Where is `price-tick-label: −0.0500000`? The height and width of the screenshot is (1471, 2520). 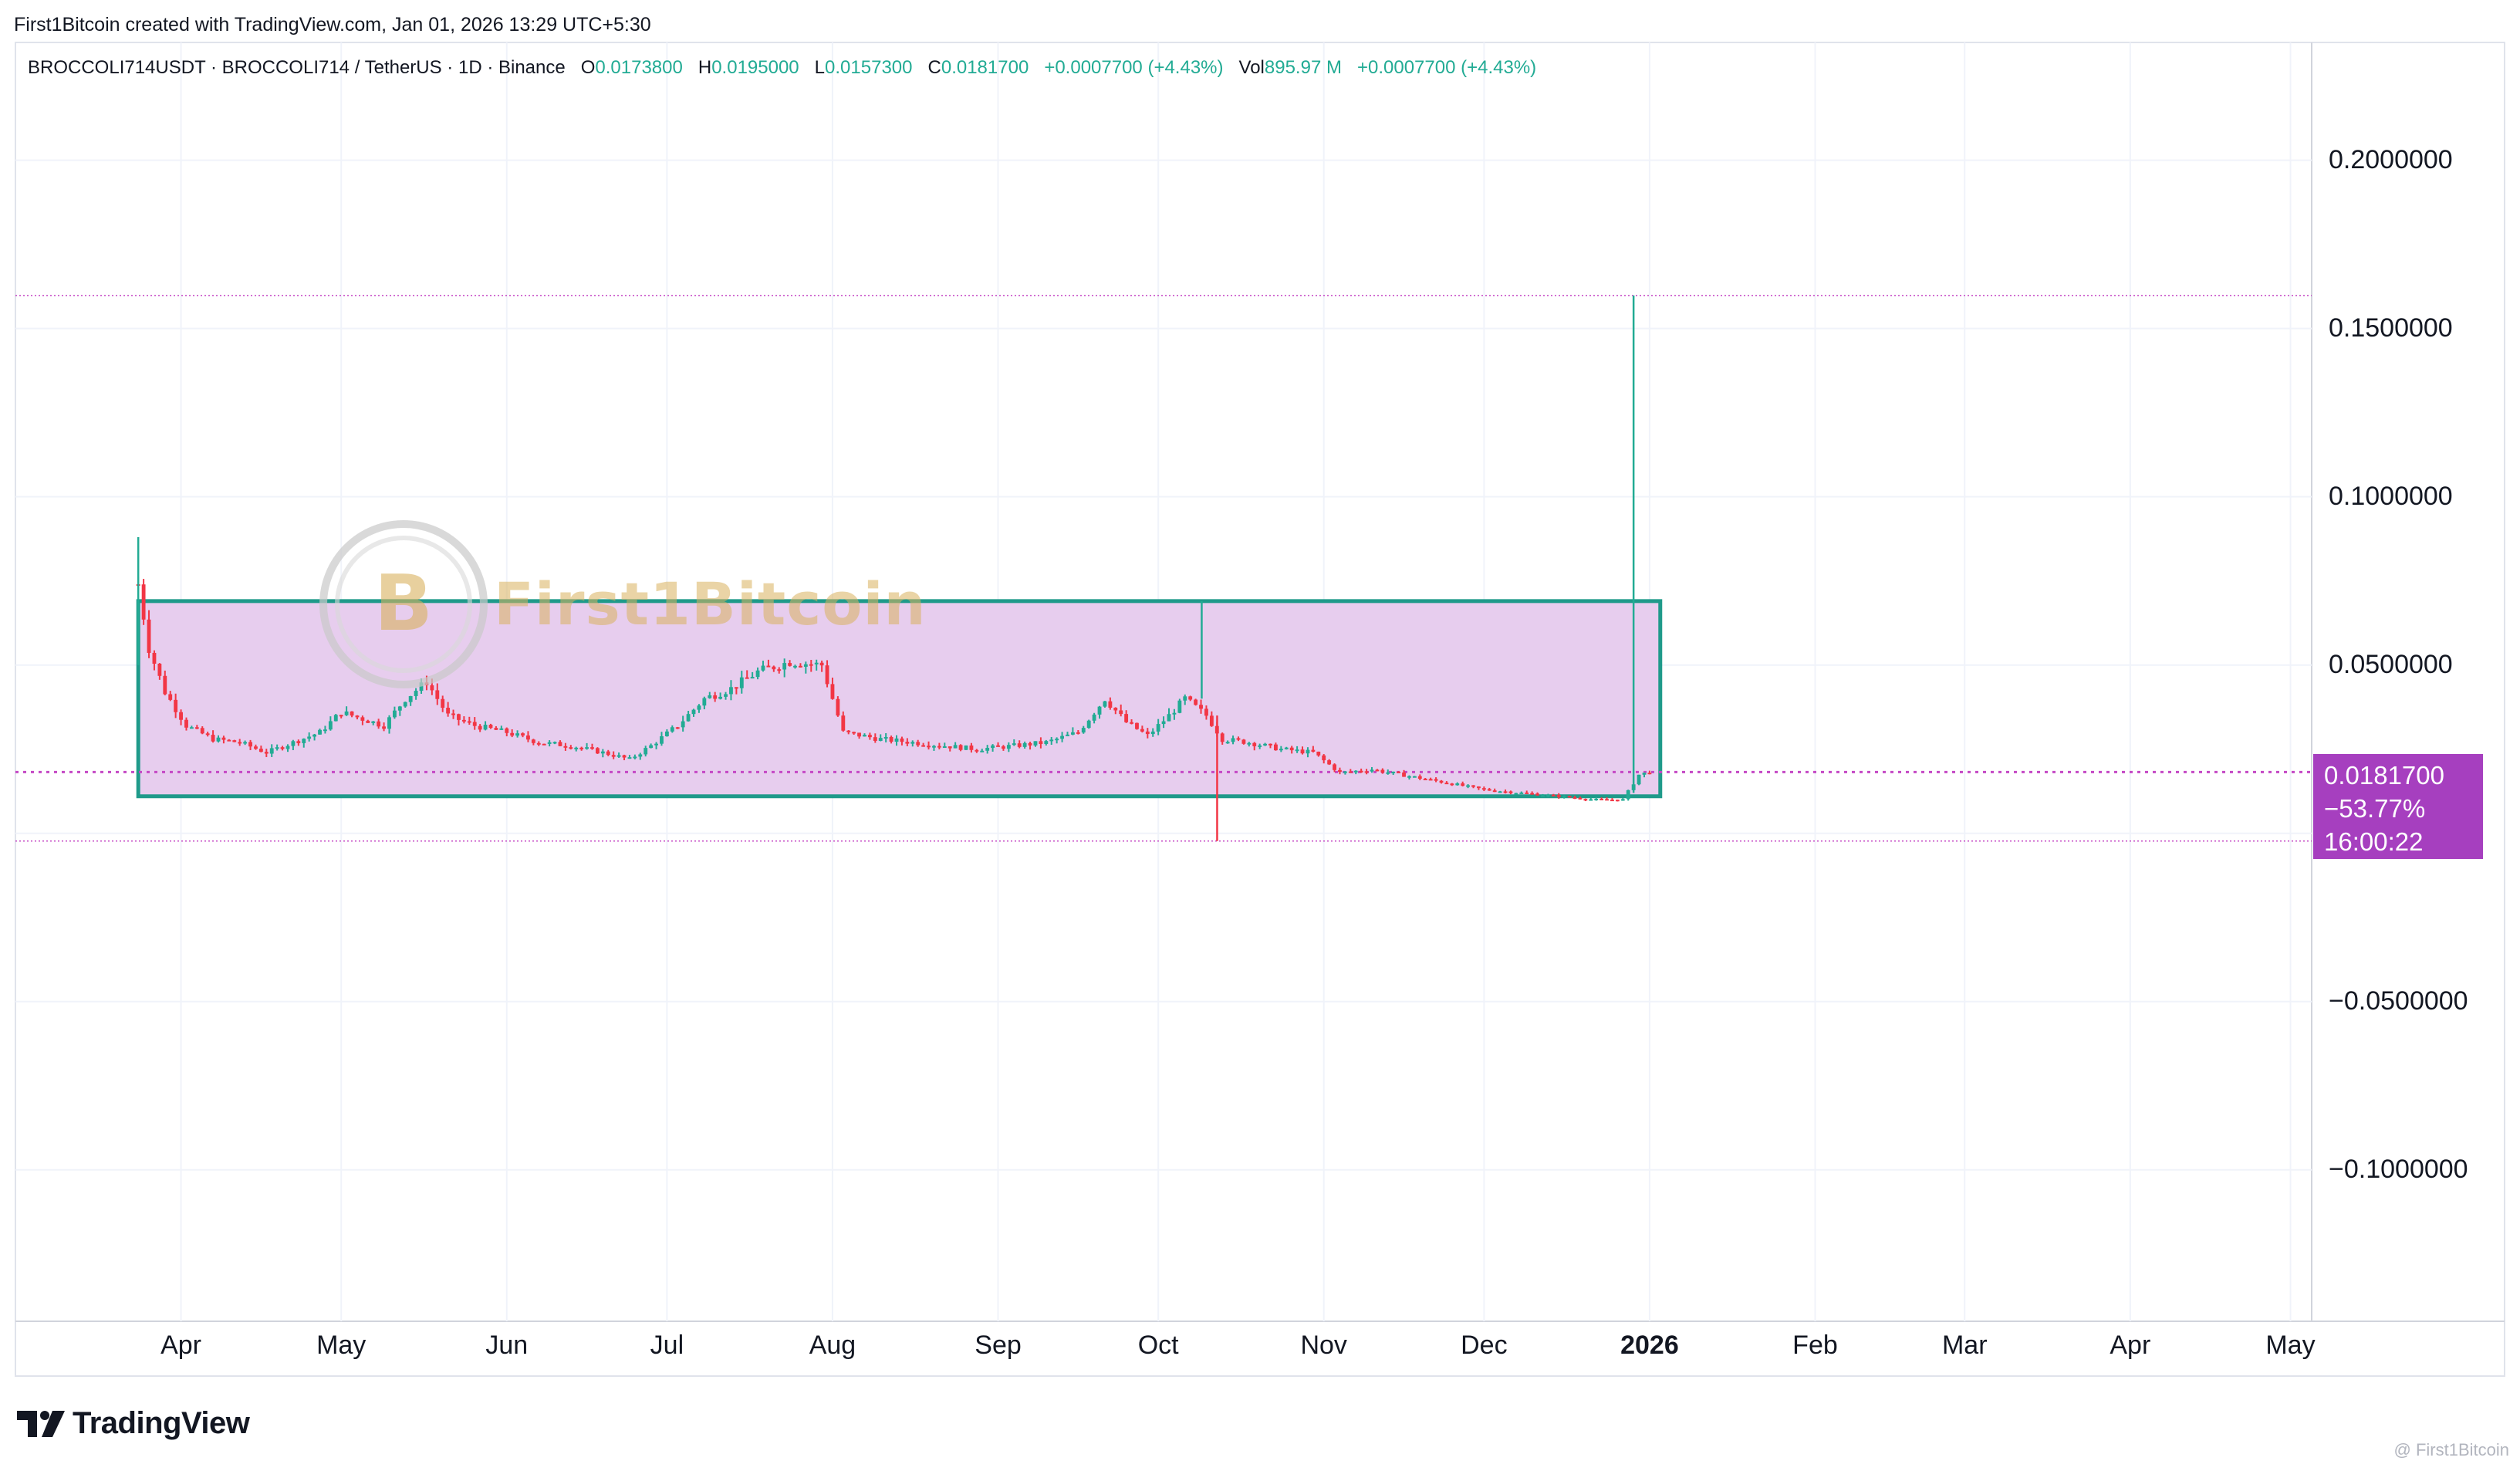
price-tick-label: −0.0500000 is located at coordinates (2398, 1001).